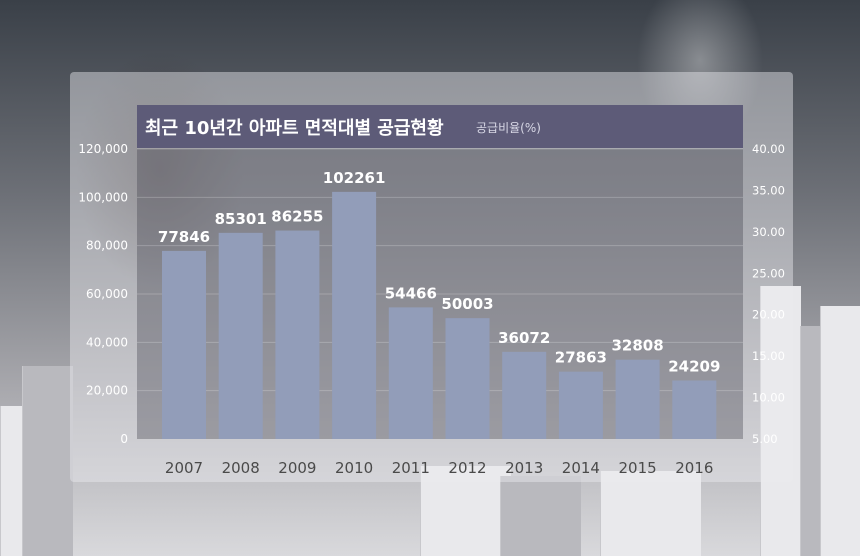 This screenshot has height=556, width=860. What do you see at coordinates (354, 468) in the screenshot?
I see `x-tick-label: 2010` at bounding box center [354, 468].